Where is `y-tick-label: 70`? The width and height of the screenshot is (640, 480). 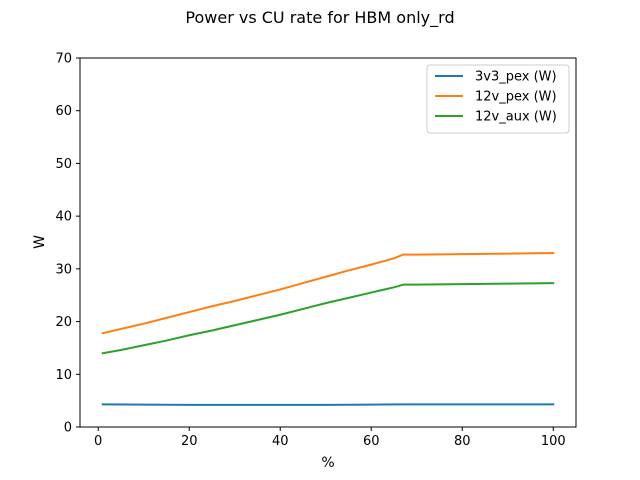 y-tick-label: 70 is located at coordinates (63, 59).